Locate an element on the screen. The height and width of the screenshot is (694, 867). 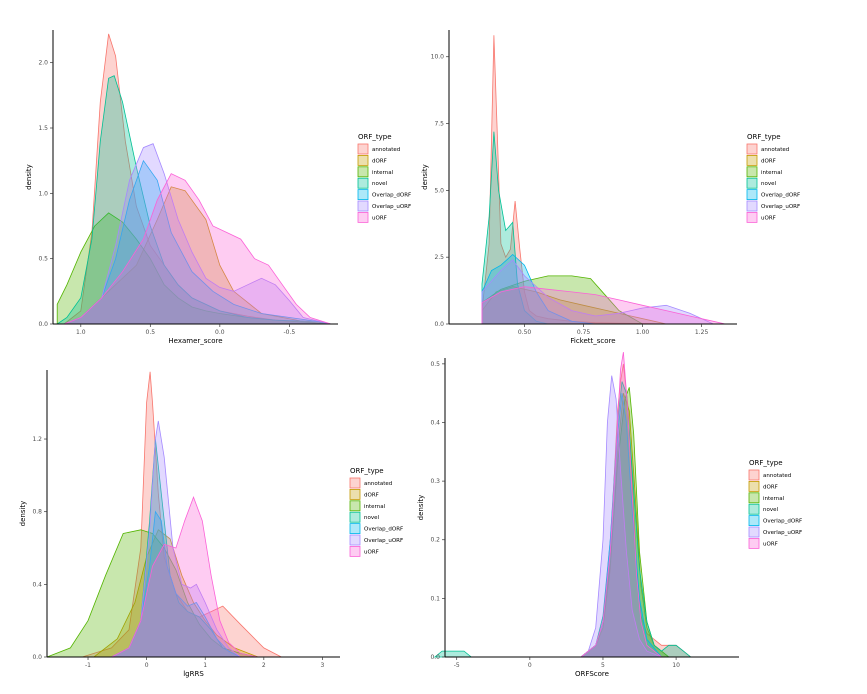
x-tick-label: 0.75 is located at coordinates (584, 332).